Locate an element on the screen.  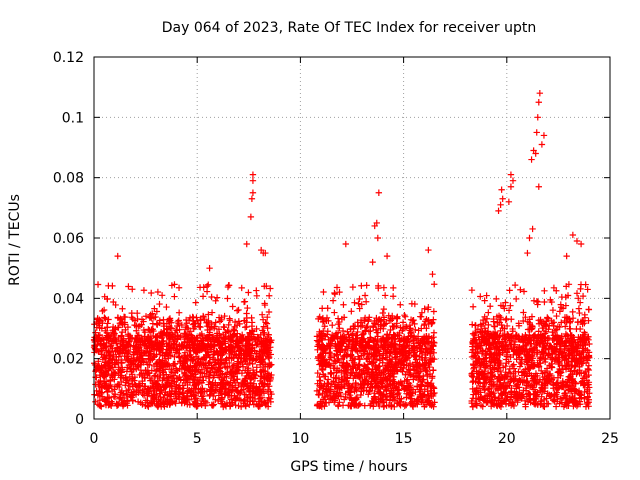
x-tick-label: 10 is located at coordinates (300, 439).